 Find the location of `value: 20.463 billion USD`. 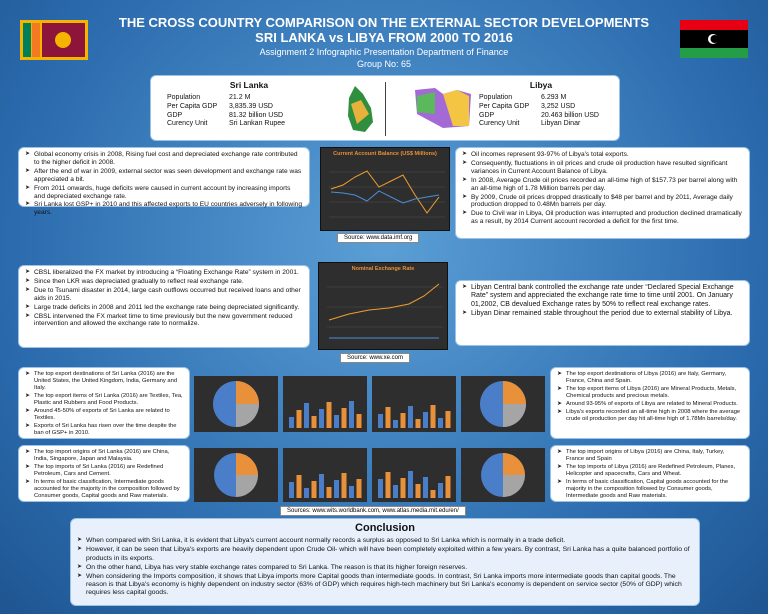

value: 20.463 billion USD is located at coordinates (570, 115).